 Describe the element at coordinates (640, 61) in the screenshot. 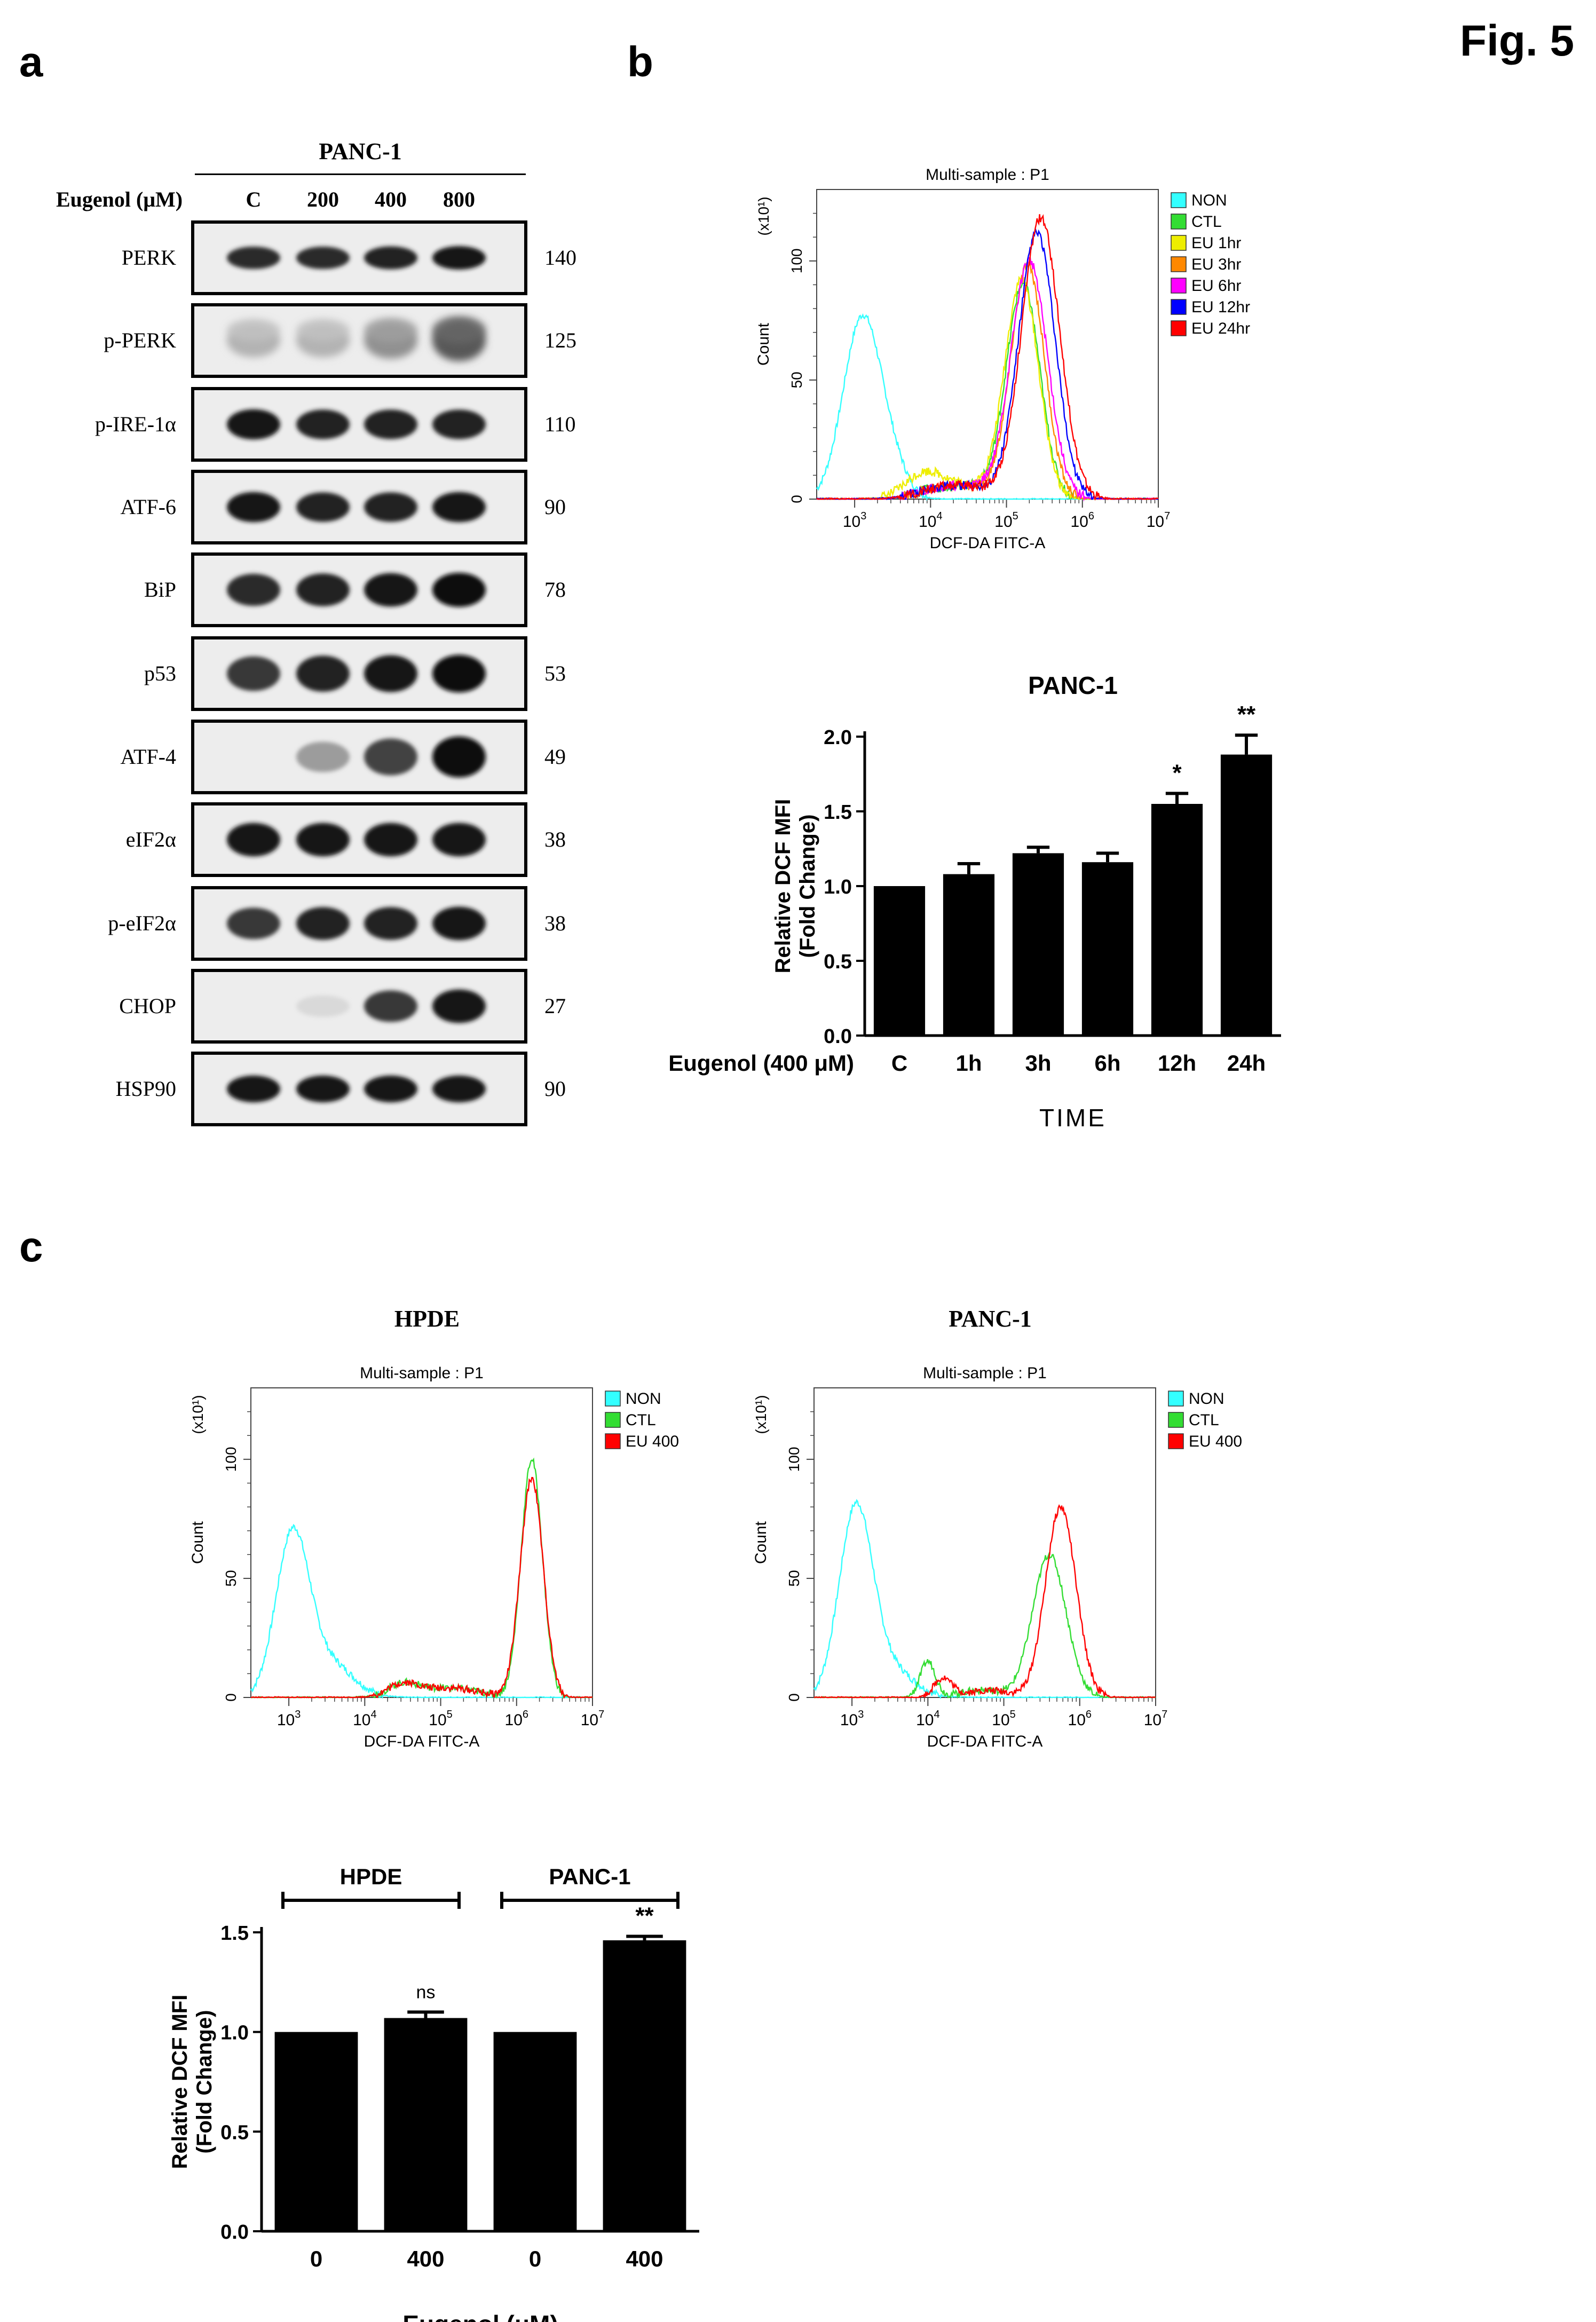

I see `panel-letter-b: b` at that location.